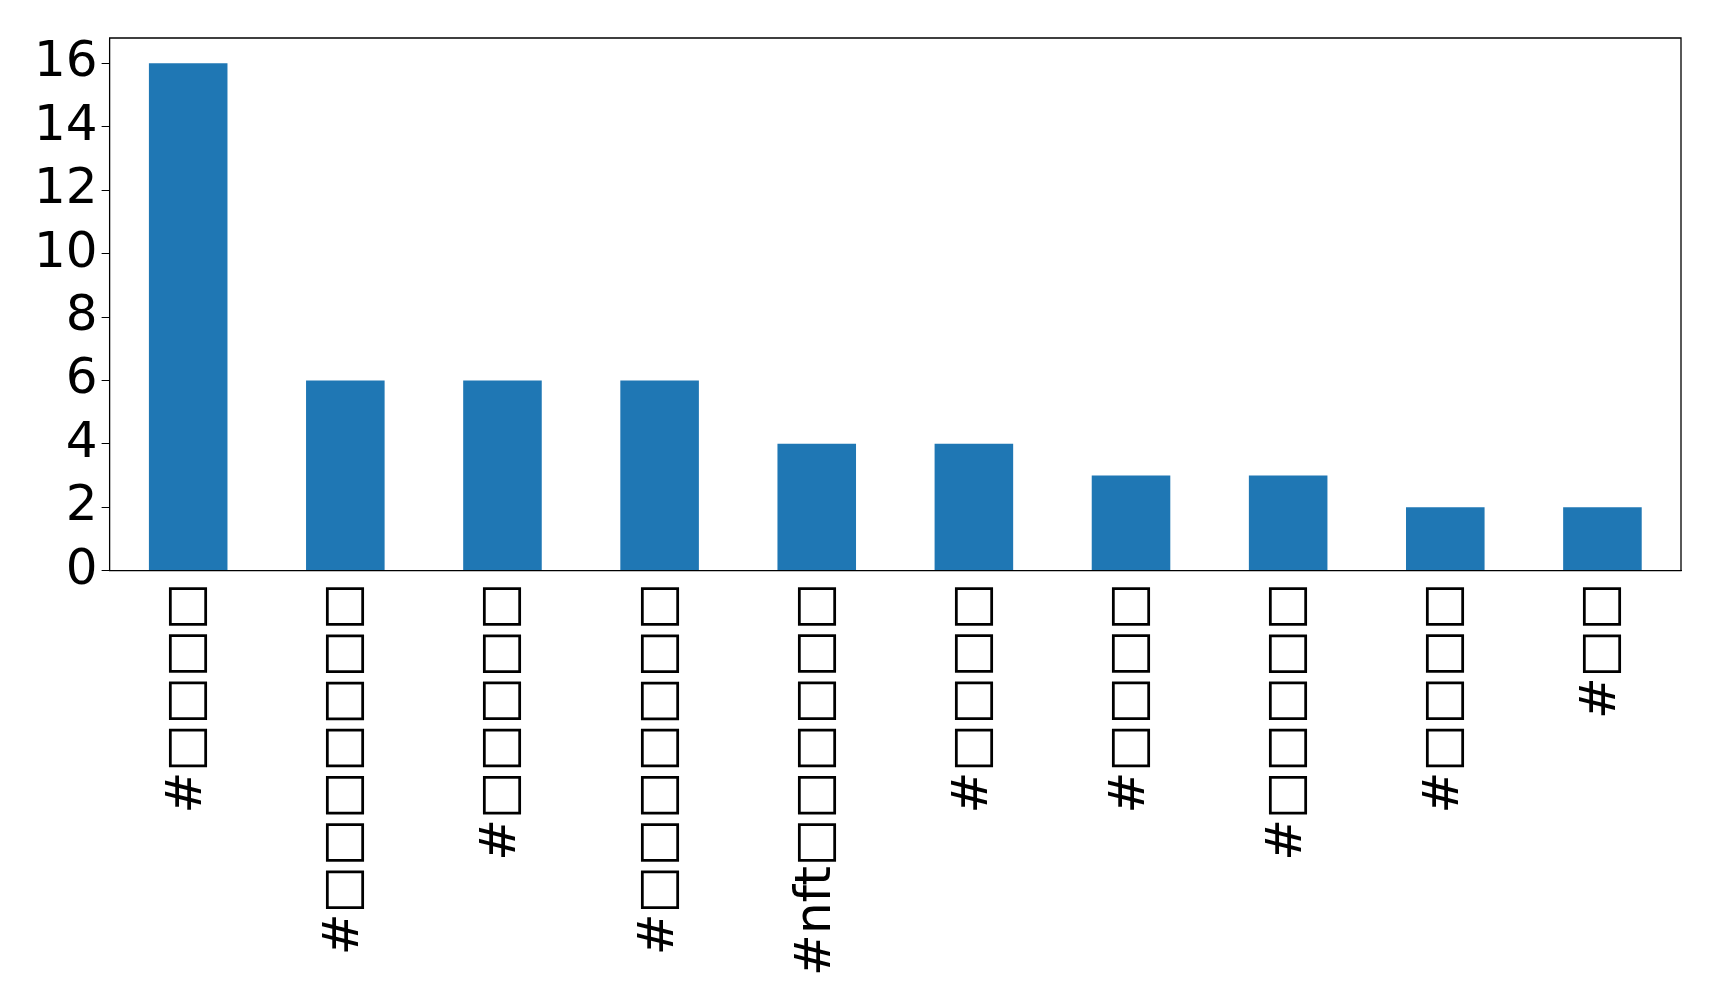 The height and width of the screenshot is (990, 1719). What do you see at coordinates (81, 312) in the screenshot?
I see `y-tick-label: 8` at bounding box center [81, 312].